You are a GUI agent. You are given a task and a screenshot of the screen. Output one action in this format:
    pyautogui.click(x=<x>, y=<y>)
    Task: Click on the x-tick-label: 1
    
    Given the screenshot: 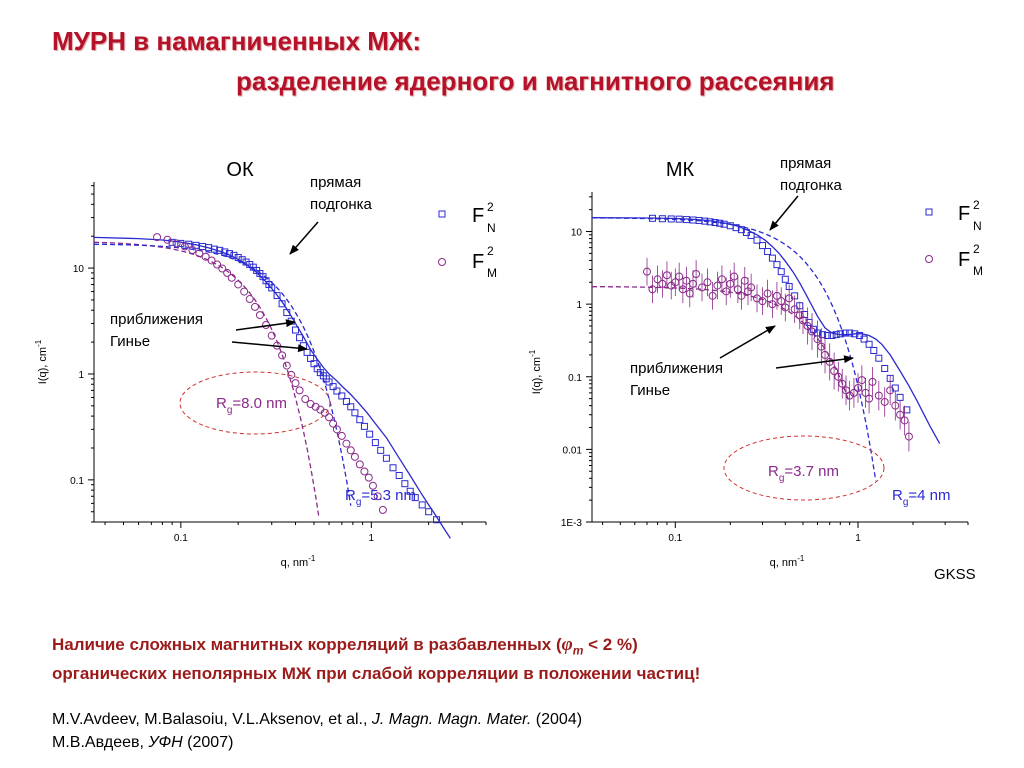 What is the action you would take?
    pyautogui.click(x=858, y=538)
    